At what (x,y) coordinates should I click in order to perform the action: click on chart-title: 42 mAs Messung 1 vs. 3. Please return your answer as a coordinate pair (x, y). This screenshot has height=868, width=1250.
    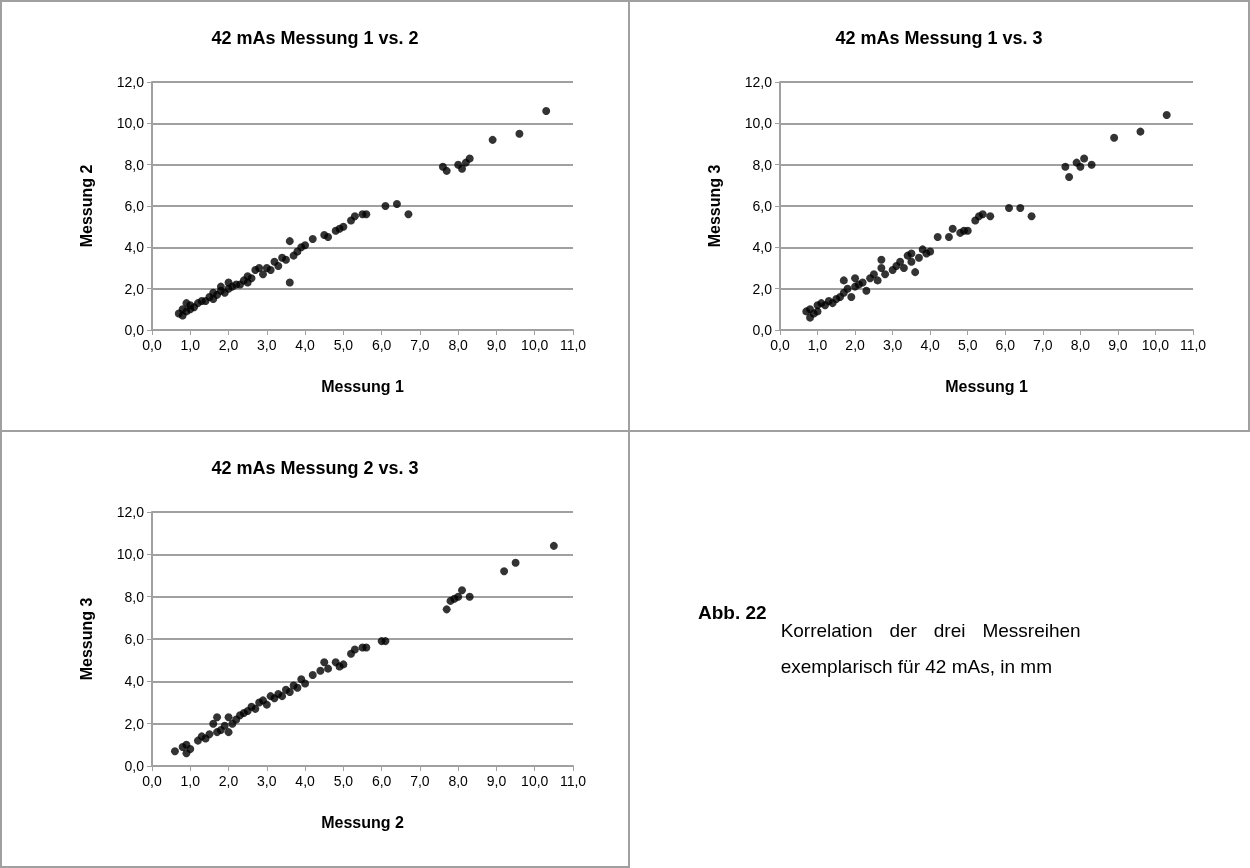
    Looking at the image, I should click on (939, 38).